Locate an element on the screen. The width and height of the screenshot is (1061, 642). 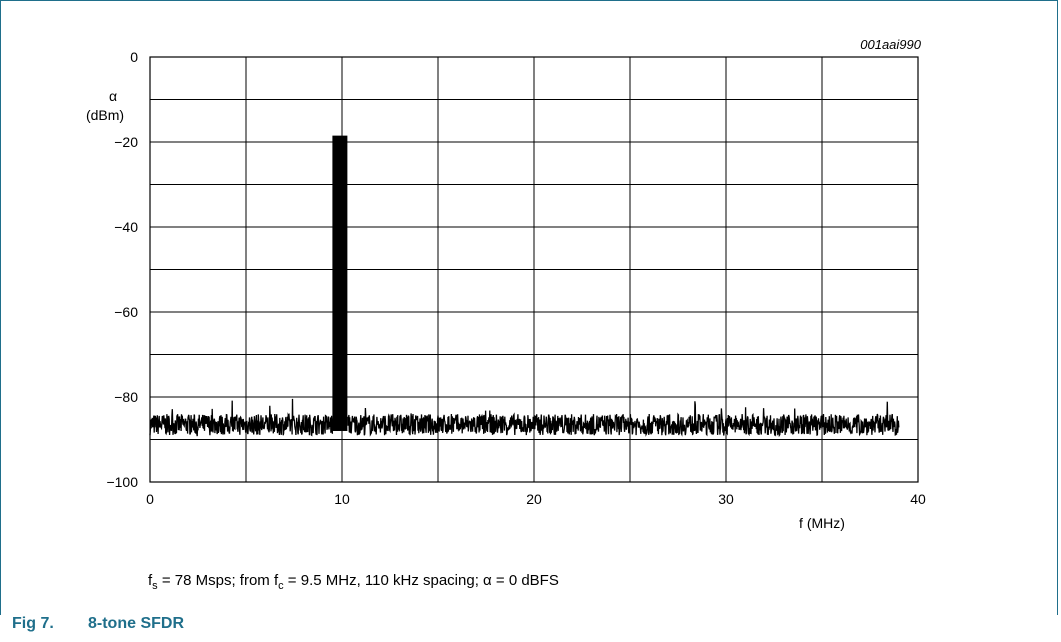
y-tick-label: −60 is located at coordinates (126, 312).